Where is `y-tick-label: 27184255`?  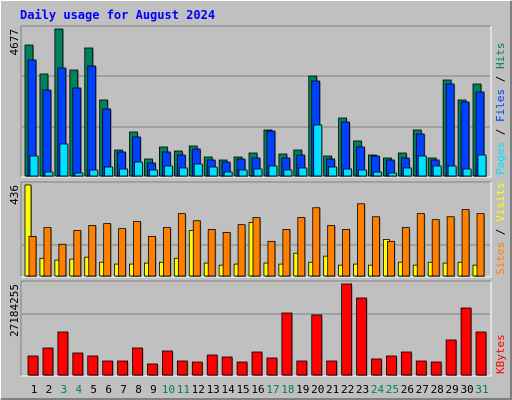 y-tick-label: 27184255 is located at coordinates (14, 310).